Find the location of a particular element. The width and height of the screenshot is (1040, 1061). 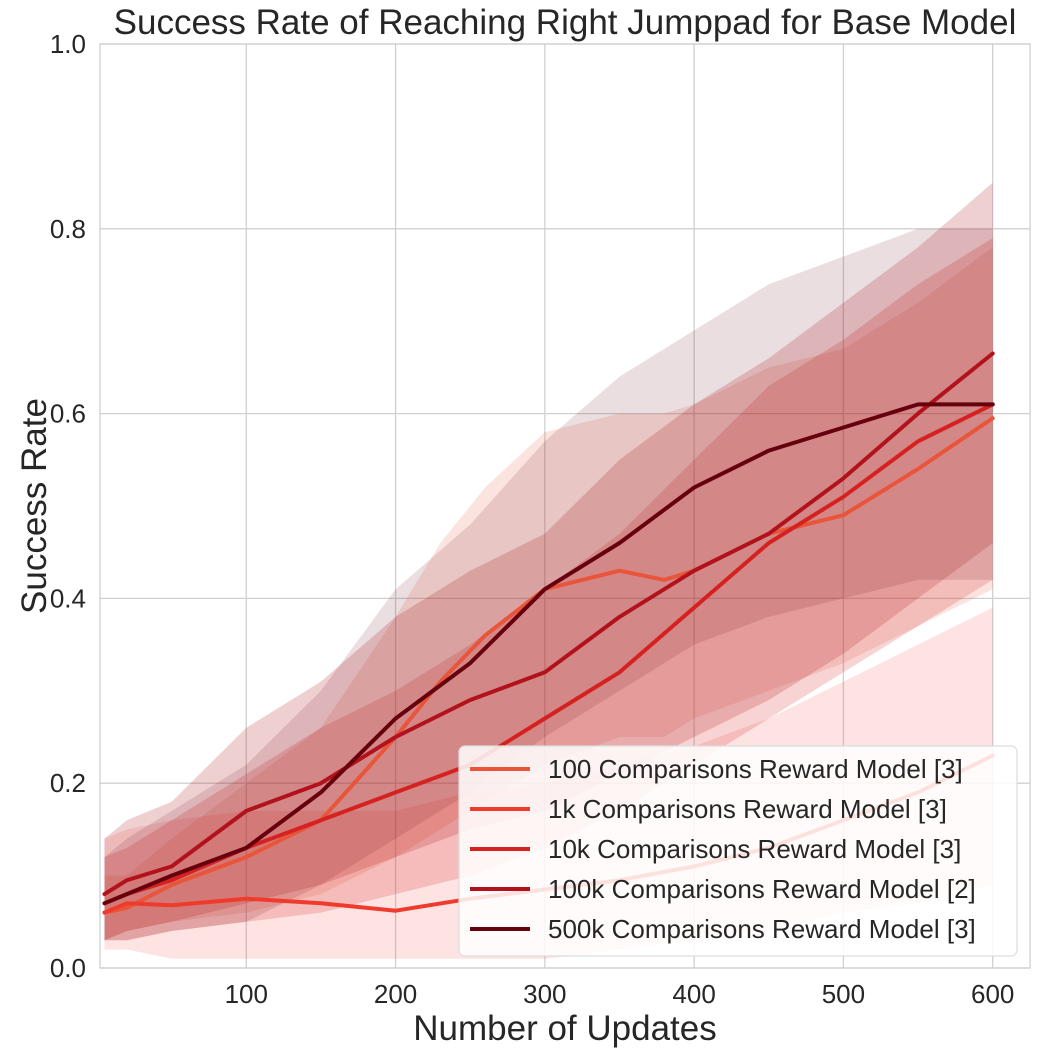

y-tick-label: 0.8 is located at coordinates (68, 229).